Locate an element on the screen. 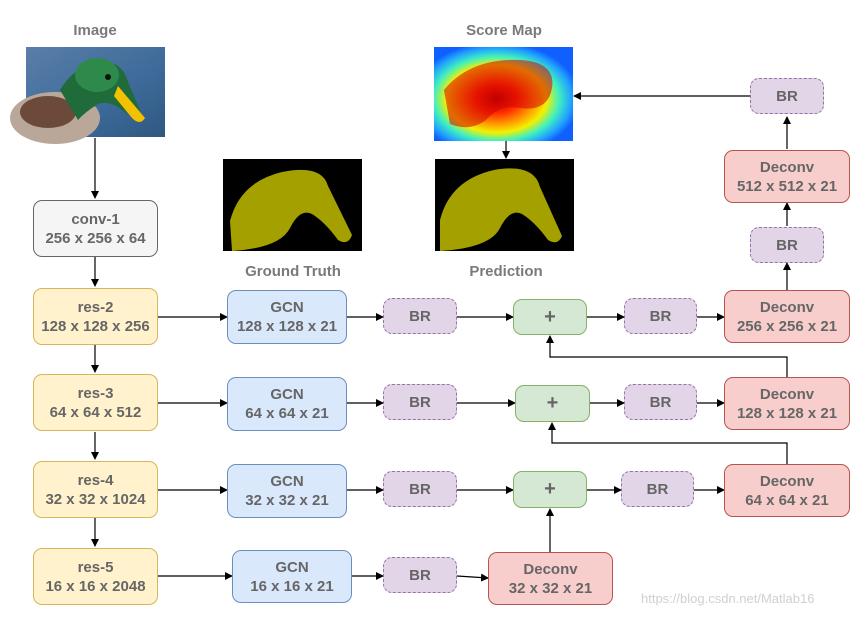 This screenshot has height=617, width=863. sum-node-row3: + is located at coordinates (552, 403).